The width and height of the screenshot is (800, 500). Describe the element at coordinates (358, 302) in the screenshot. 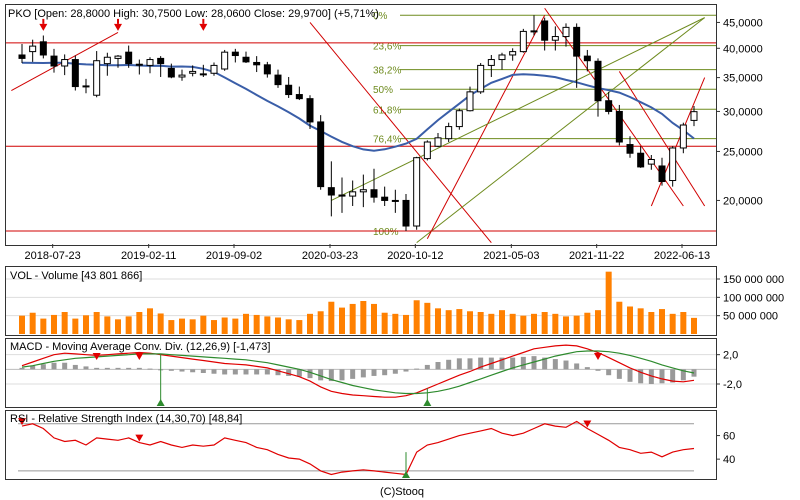

I see `volume-bars` at that location.